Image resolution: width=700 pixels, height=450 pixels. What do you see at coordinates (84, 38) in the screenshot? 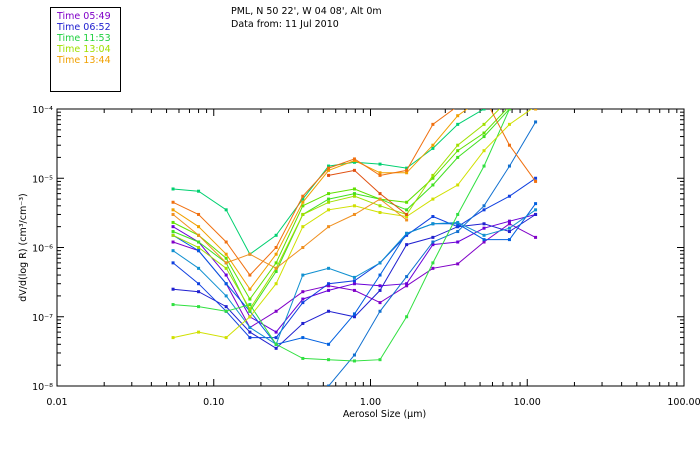
I see `legend-item-time-1153: Time 11:53` at bounding box center [84, 38].